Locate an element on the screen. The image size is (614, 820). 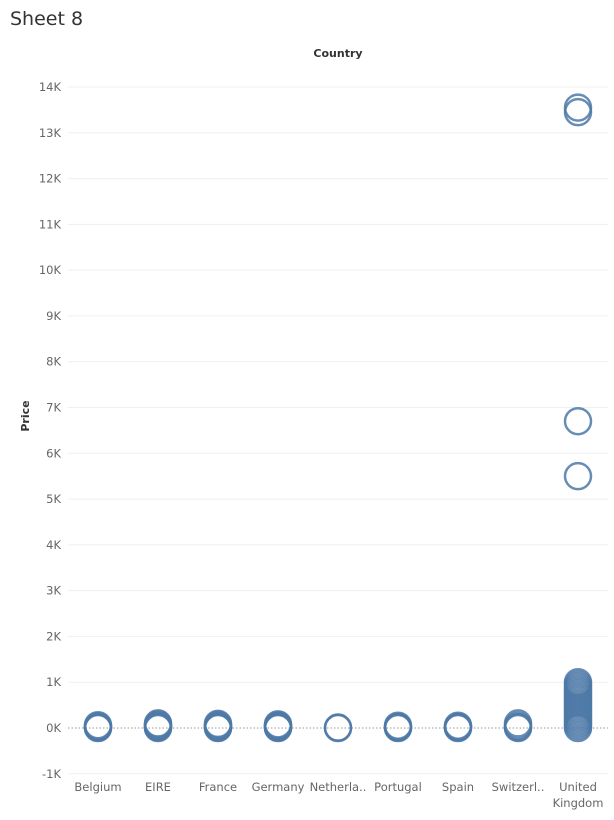
y-tick-label: 7K is located at coordinates (53, 408).